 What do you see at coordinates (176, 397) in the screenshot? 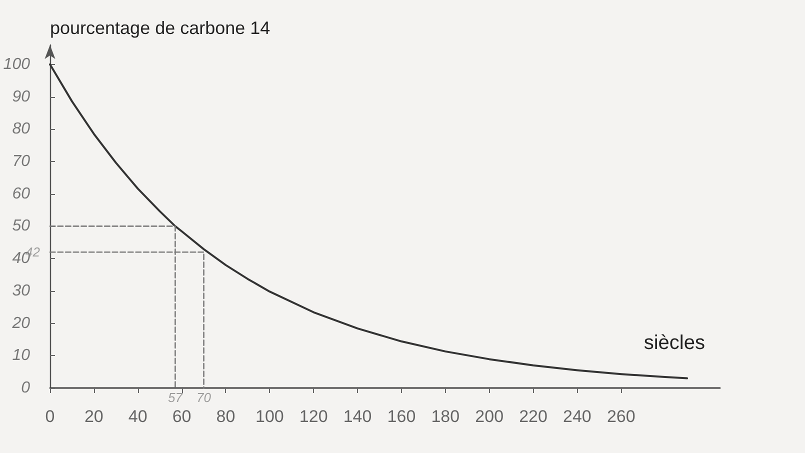
I see `annotation: 57` at bounding box center [176, 397].